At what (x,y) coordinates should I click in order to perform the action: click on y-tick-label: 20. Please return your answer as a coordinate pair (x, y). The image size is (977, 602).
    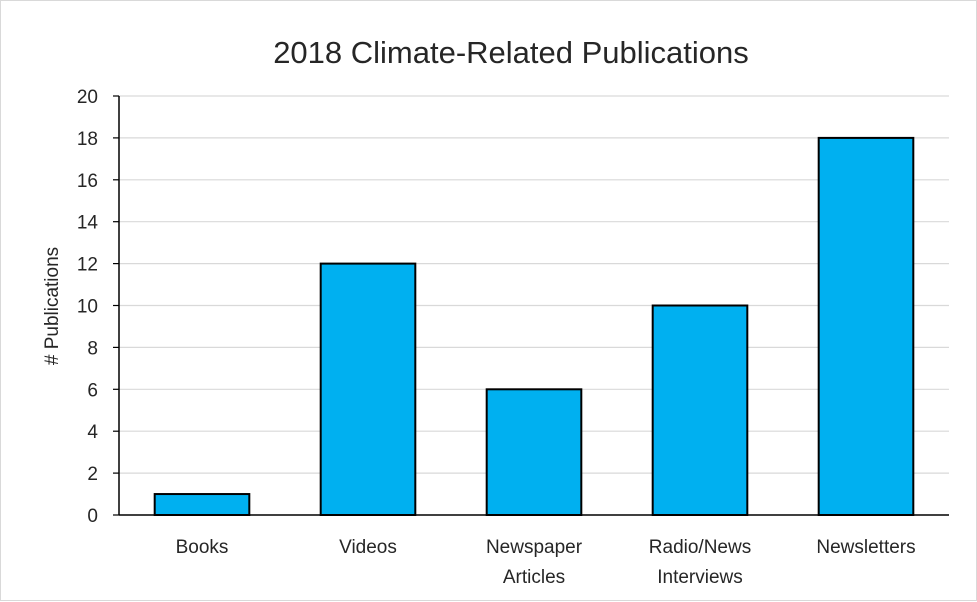
    Looking at the image, I should click on (87, 97).